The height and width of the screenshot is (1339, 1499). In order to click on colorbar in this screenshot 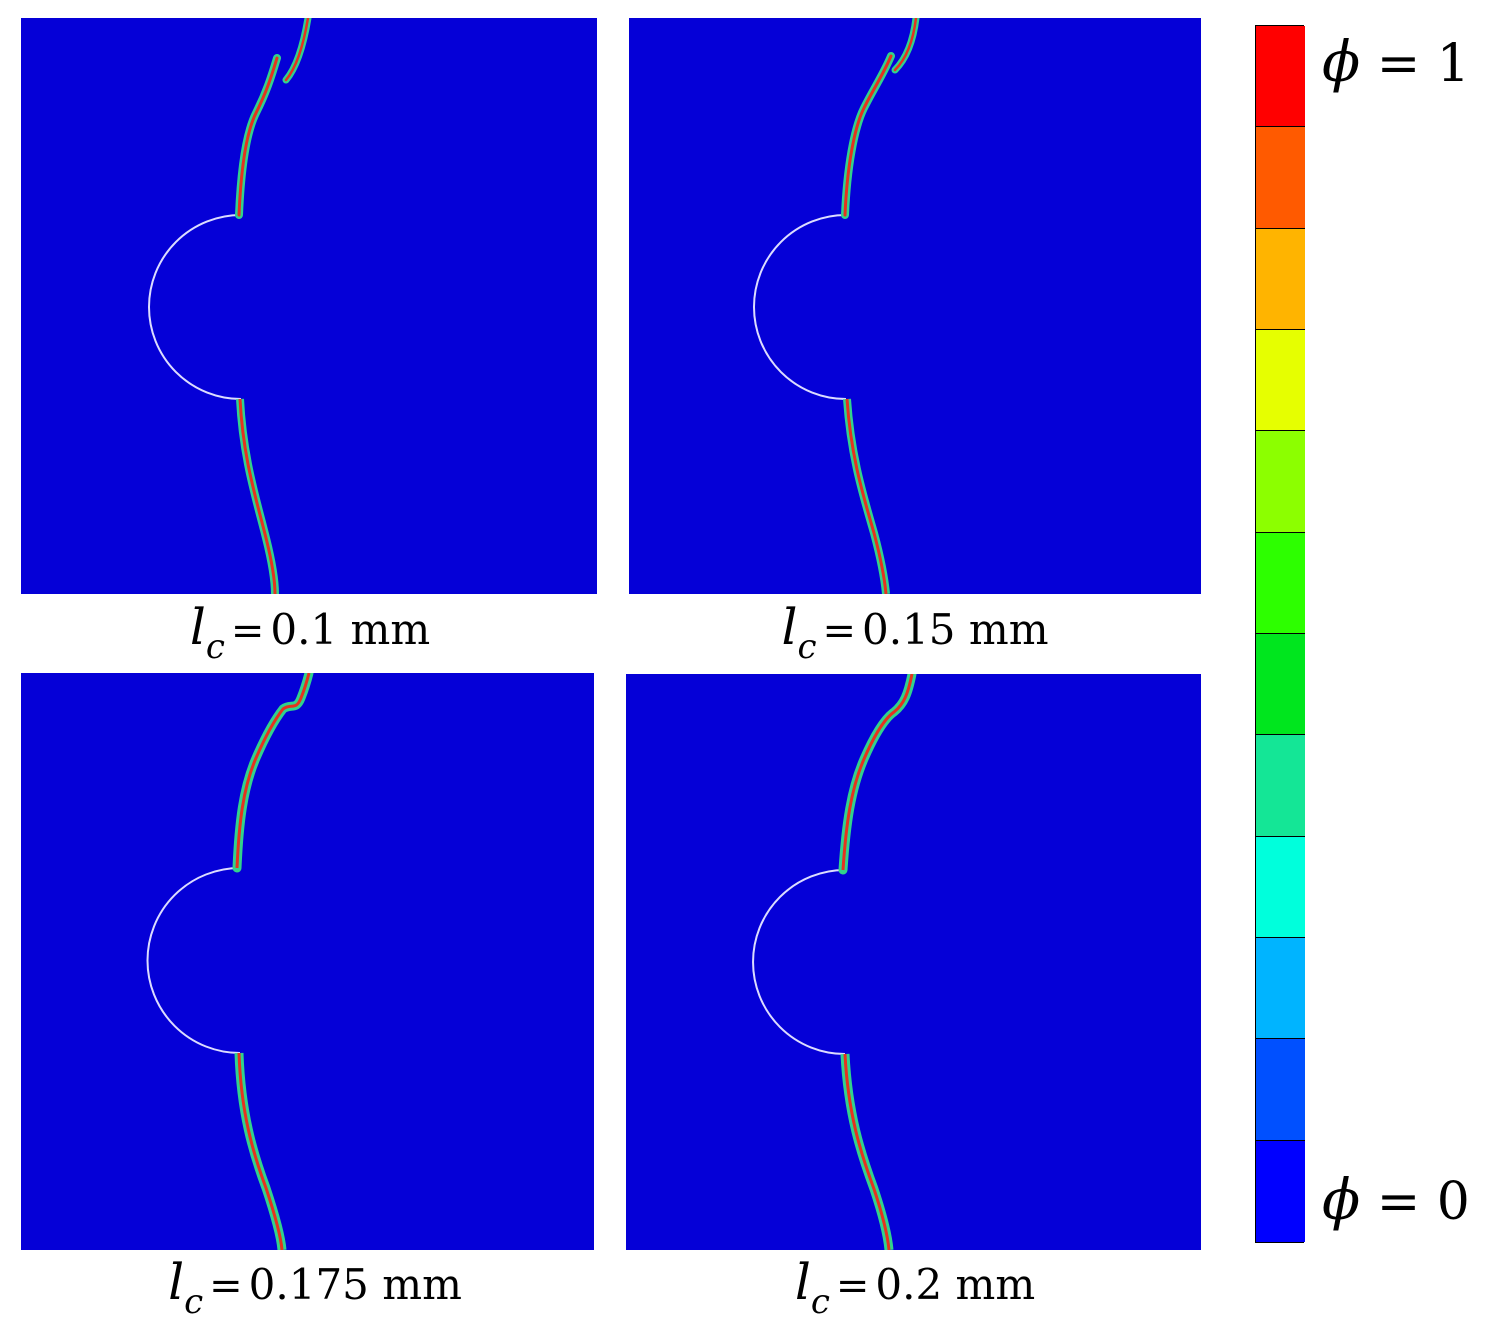, I will do `click(1280, 634)`.